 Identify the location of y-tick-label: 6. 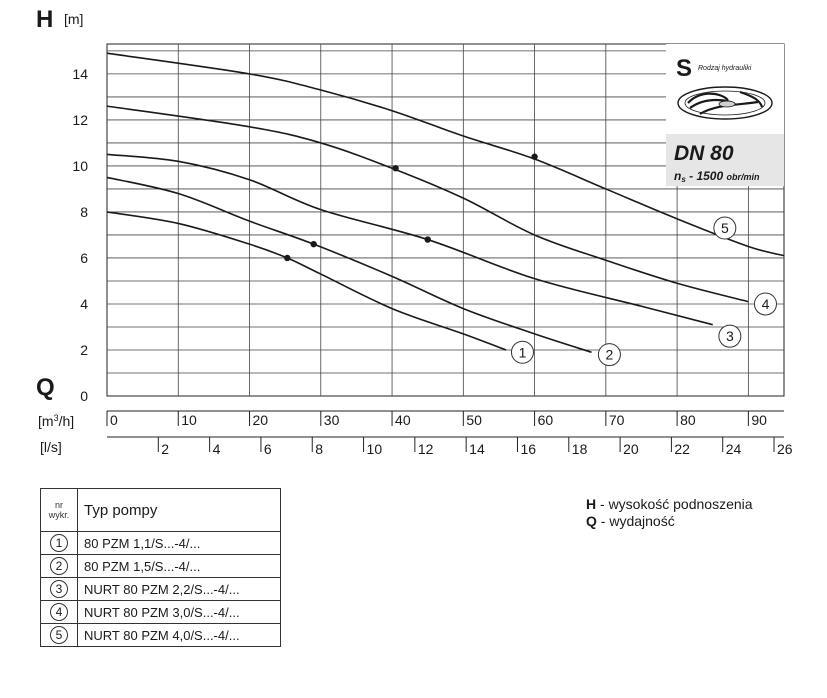
(84, 258).